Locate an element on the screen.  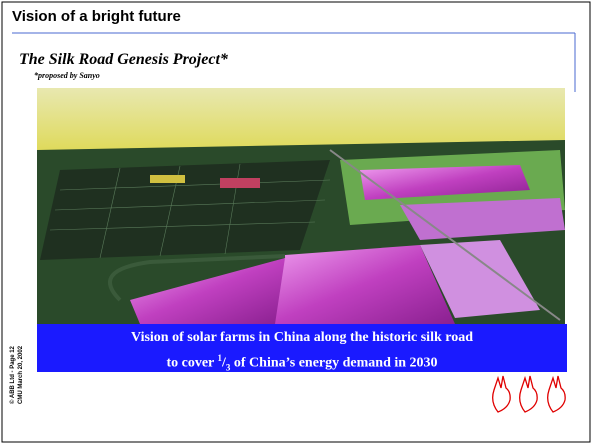
hand-icons is located at coordinates (529, 394).